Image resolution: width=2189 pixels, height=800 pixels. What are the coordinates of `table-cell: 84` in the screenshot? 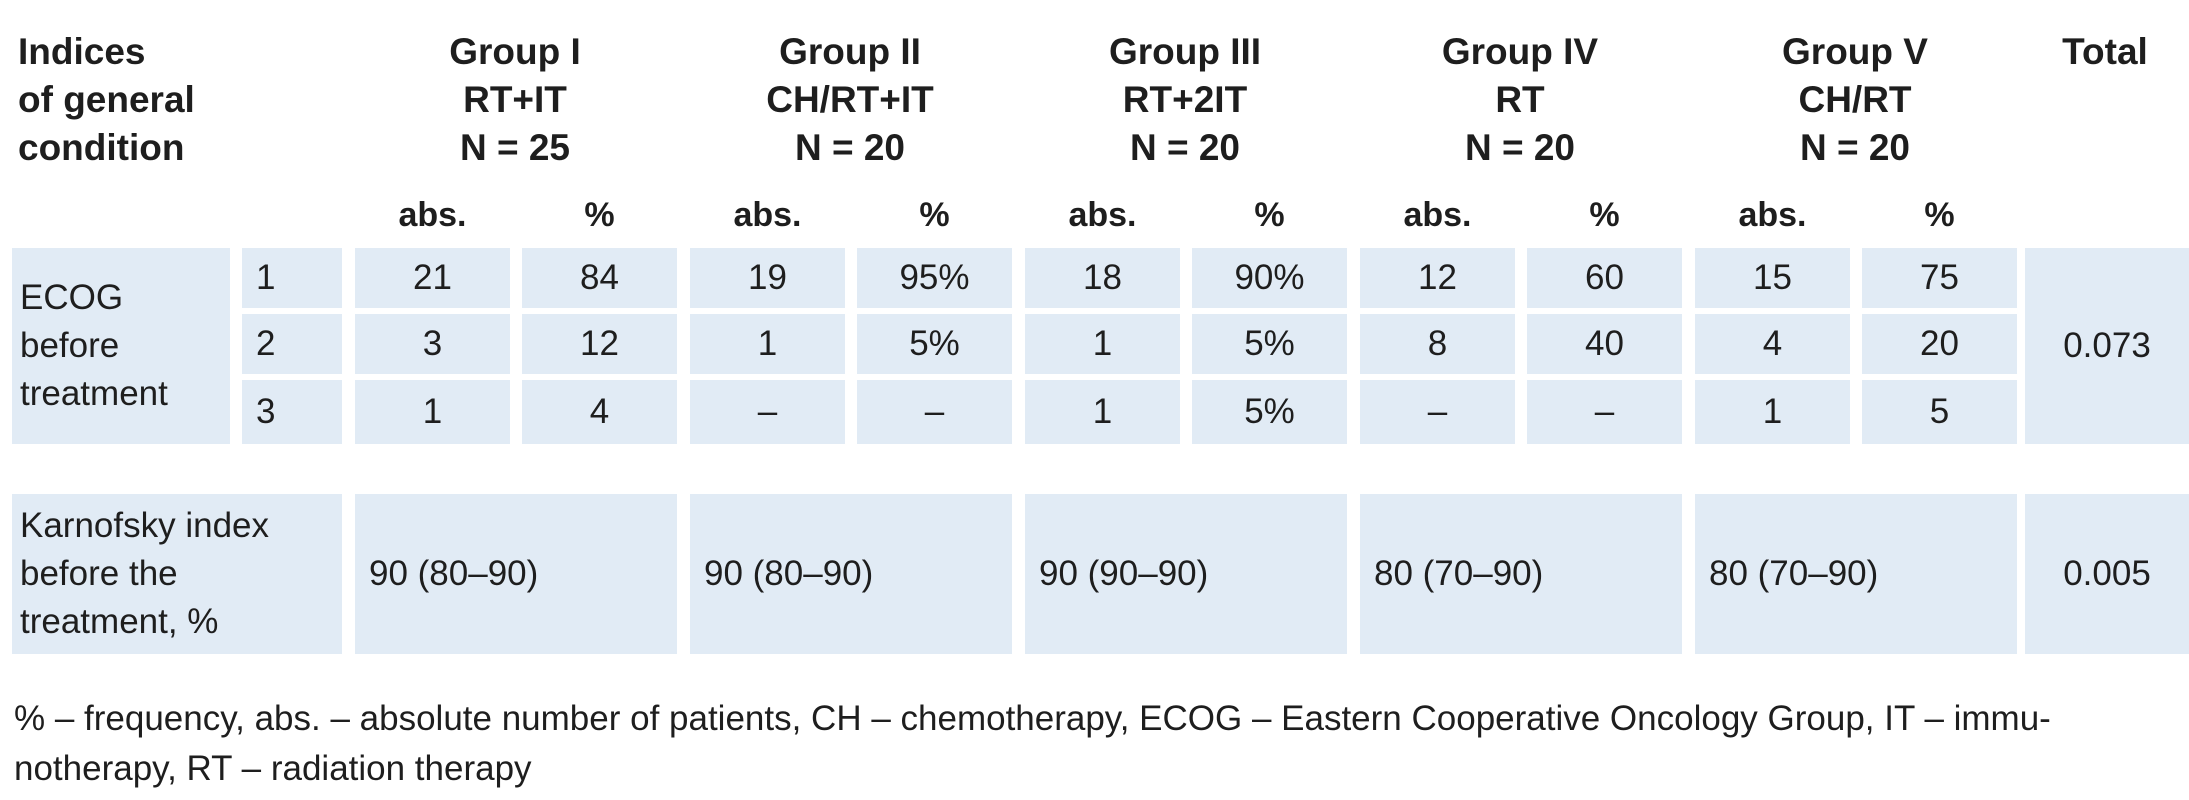 It's located at (599, 278).